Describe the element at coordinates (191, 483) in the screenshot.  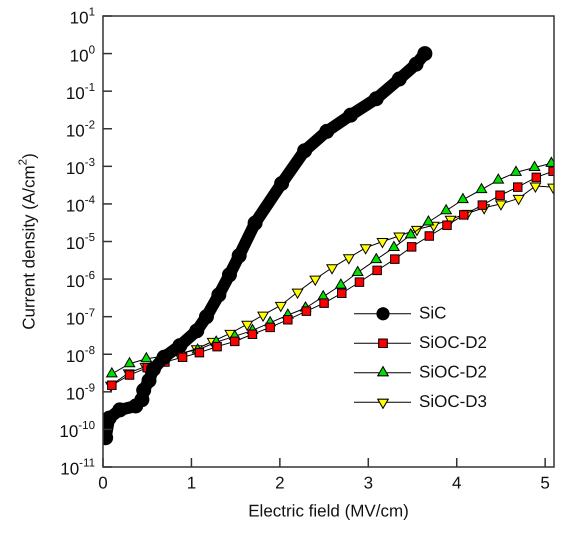
I see `x-tick-label: 1` at that location.